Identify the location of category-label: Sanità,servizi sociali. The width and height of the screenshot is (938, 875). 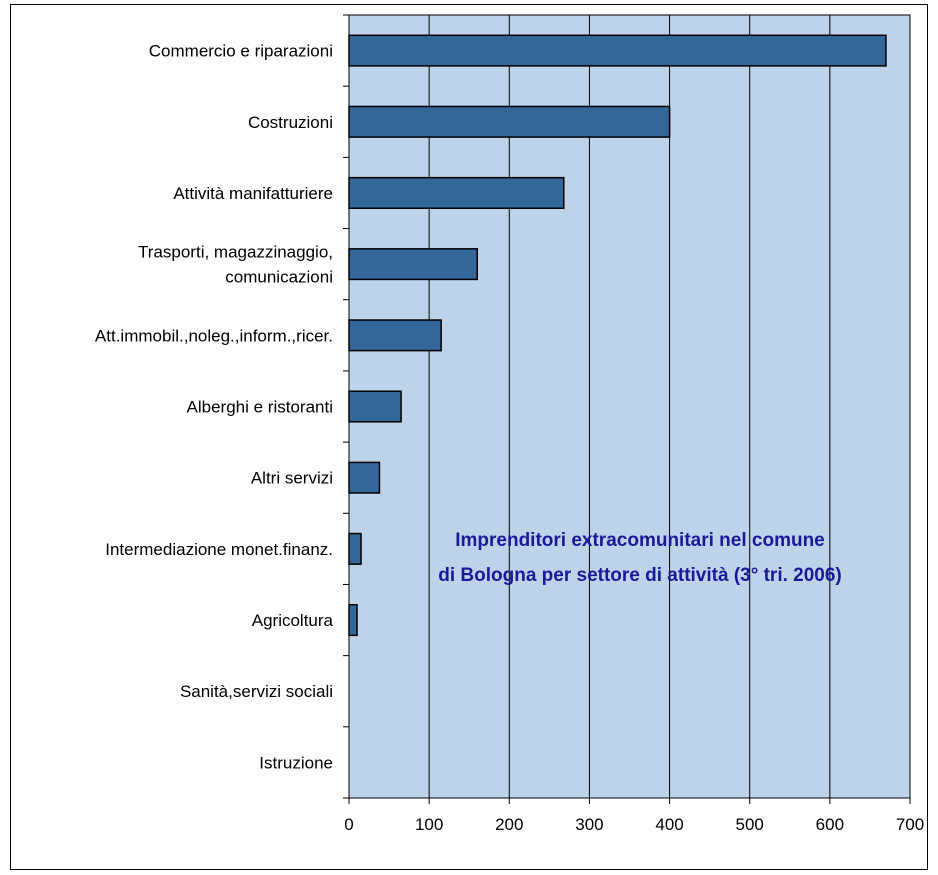
(256, 691).